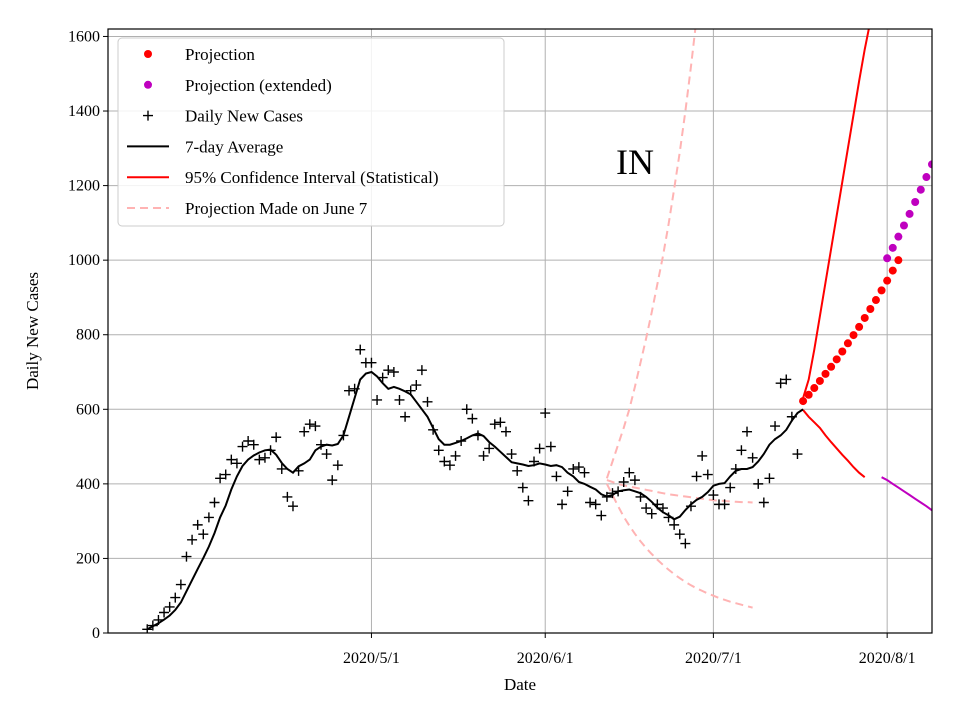 This screenshot has height=720, width=960. What do you see at coordinates (223, 116) in the screenshot?
I see `legend-item-daily: Daily New Cases` at bounding box center [223, 116].